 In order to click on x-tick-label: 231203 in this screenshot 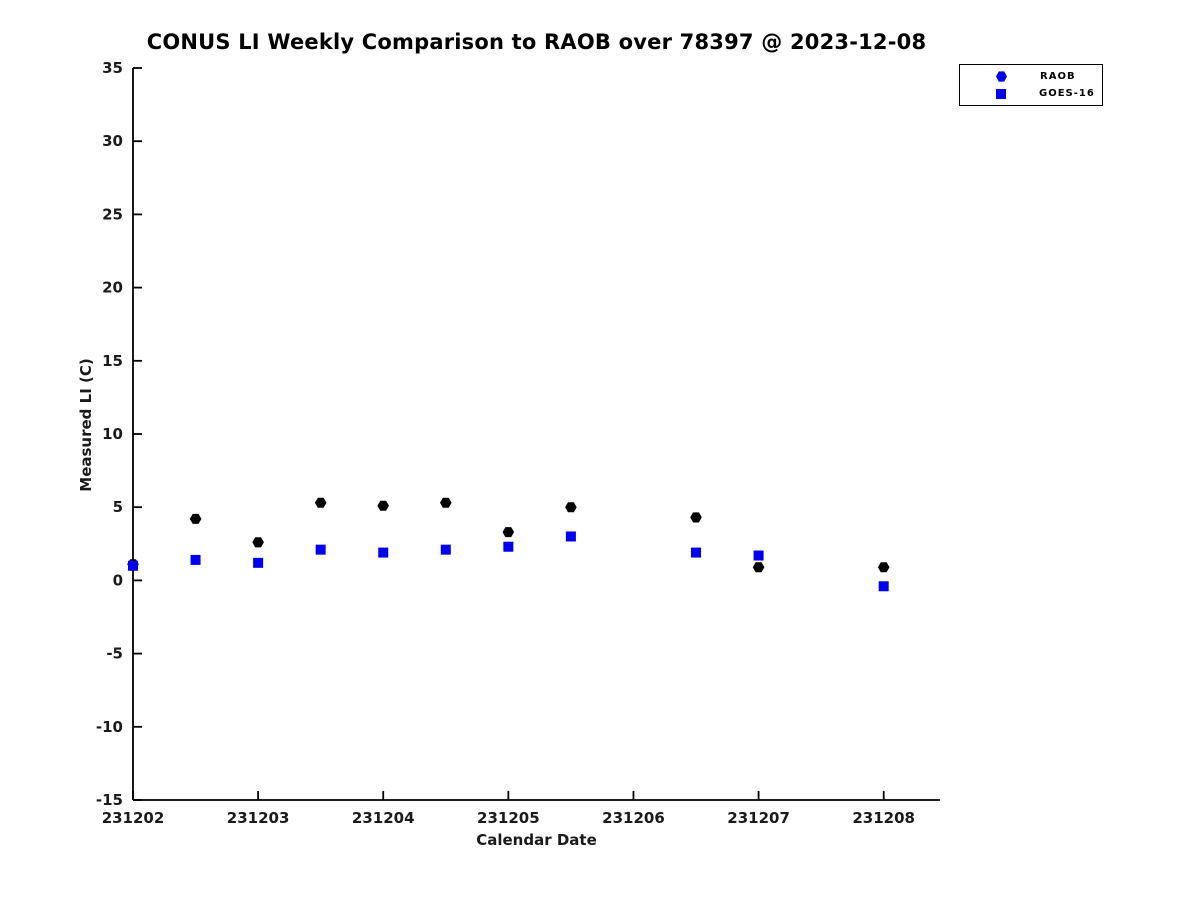, I will do `click(258, 818)`.